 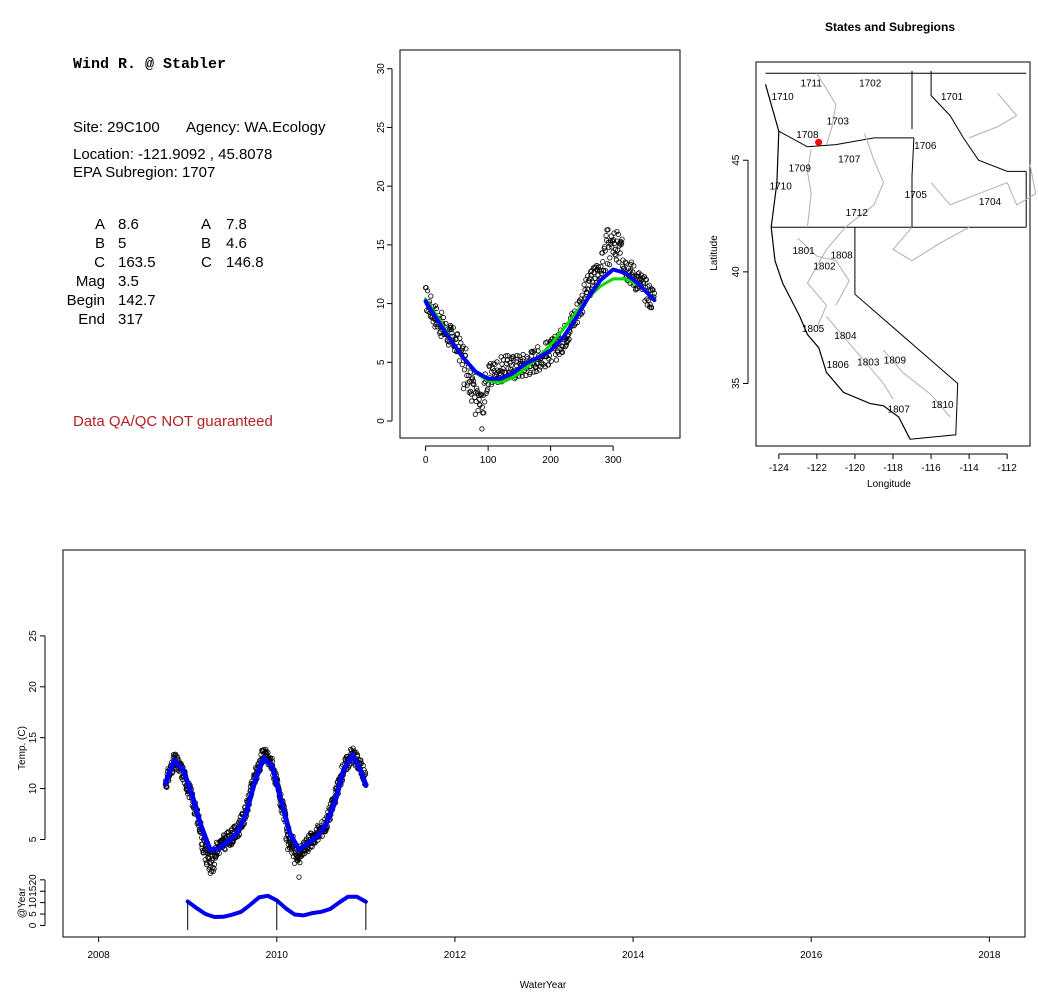 I want to click on param-value: 4.6, so click(x=236, y=243).